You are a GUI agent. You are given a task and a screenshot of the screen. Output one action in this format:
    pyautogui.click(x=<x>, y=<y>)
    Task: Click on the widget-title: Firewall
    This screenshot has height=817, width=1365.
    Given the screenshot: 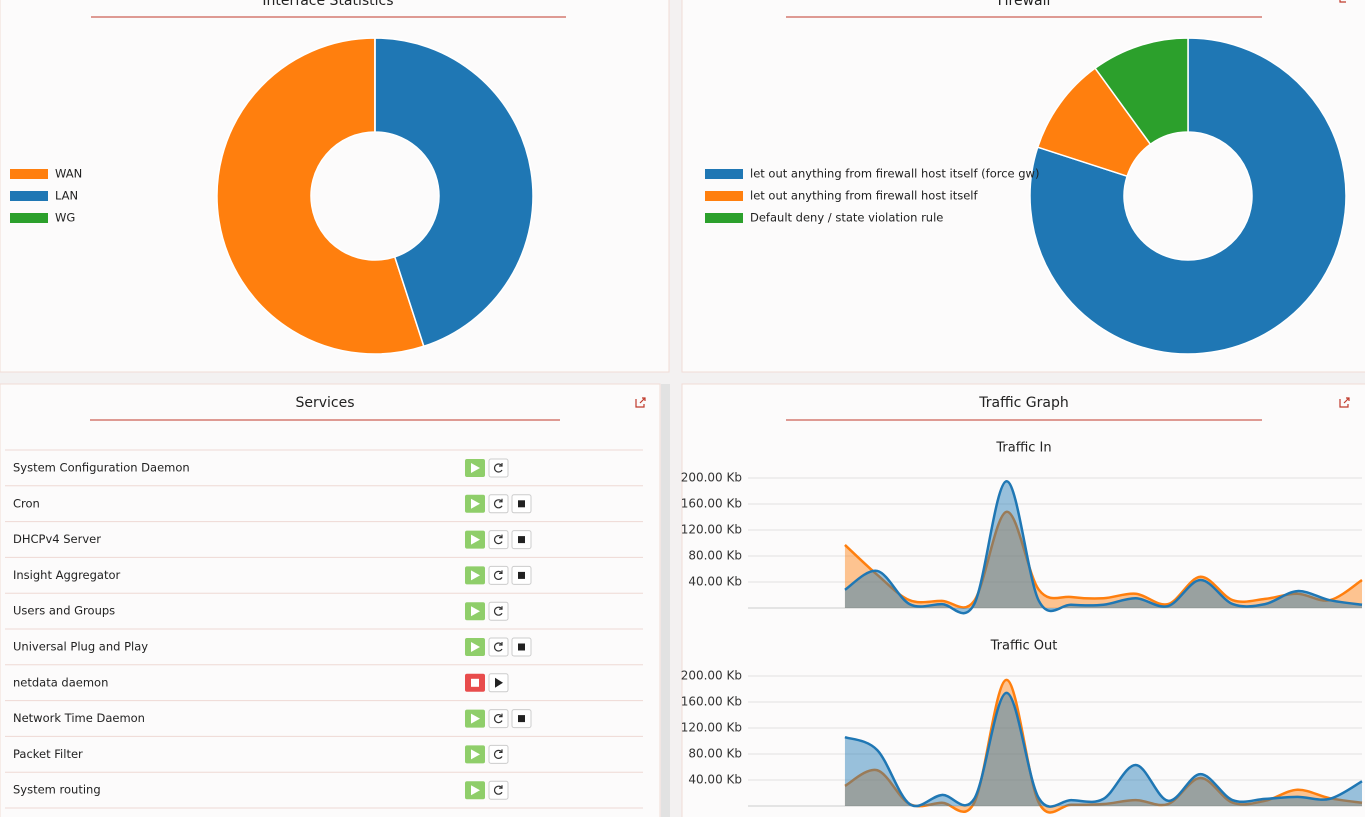 What is the action you would take?
    pyautogui.click(x=1024, y=4)
    